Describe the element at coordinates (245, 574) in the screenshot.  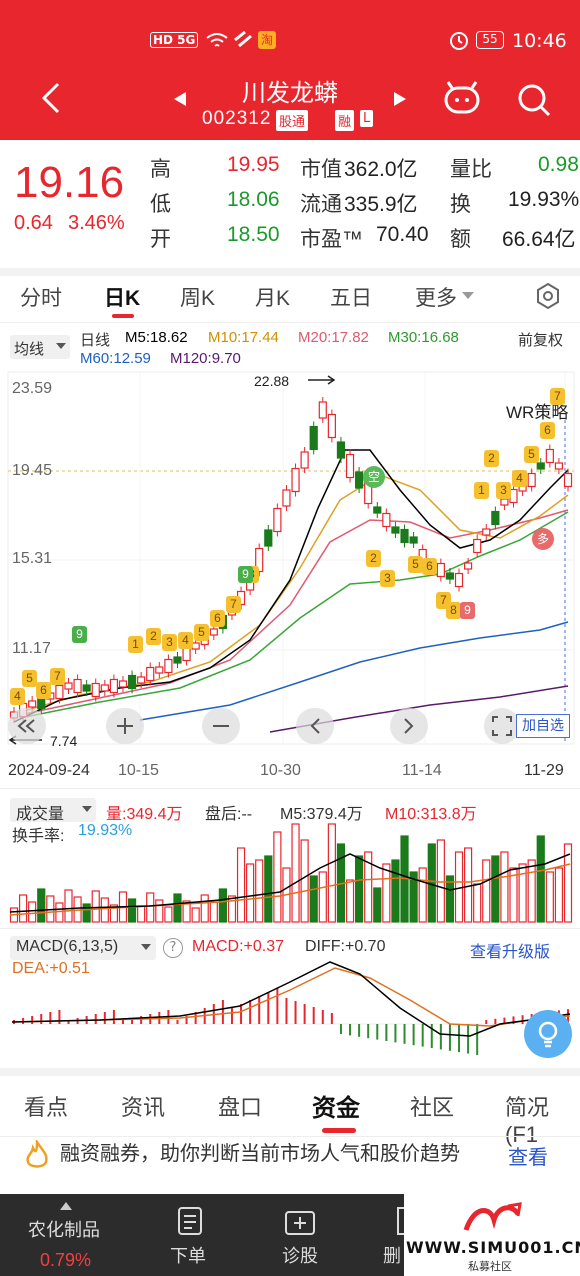
I see `signal-count-chip: 9` at that location.